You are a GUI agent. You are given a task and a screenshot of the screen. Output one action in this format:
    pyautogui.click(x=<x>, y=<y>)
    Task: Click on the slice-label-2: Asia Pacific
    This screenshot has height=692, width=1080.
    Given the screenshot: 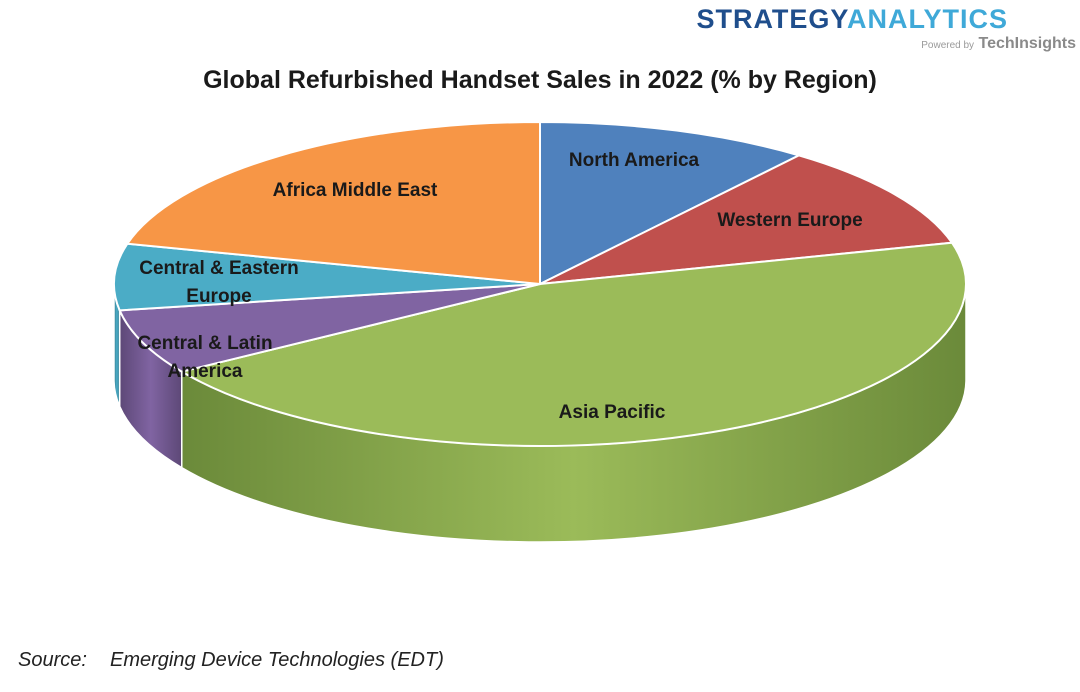 What is the action you would take?
    pyautogui.click(x=612, y=412)
    